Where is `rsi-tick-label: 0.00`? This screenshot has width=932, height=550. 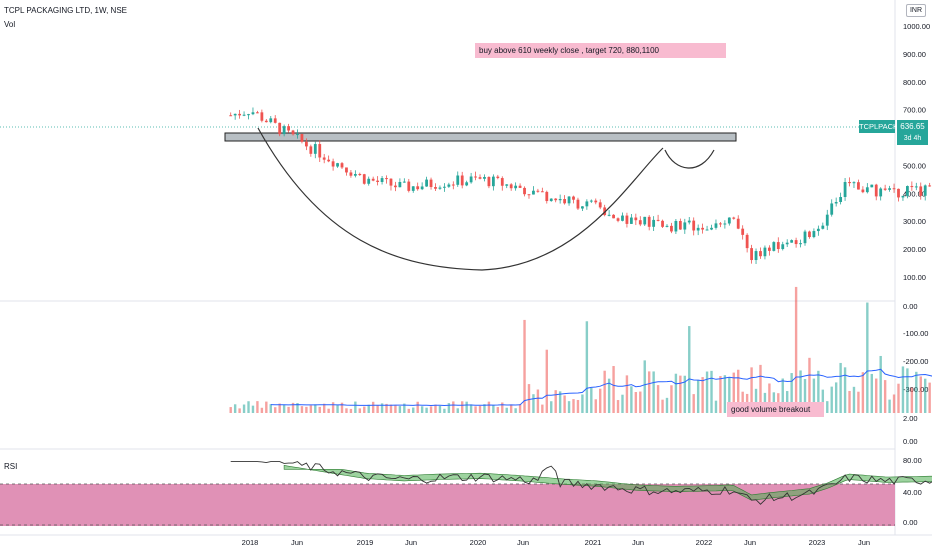 rsi-tick-label: 0.00 is located at coordinates (910, 522).